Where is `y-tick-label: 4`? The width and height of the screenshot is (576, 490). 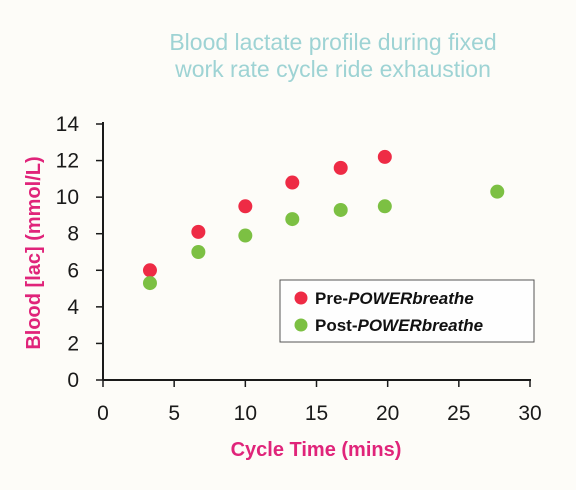 y-tick-label: 4 is located at coordinates (73, 307).